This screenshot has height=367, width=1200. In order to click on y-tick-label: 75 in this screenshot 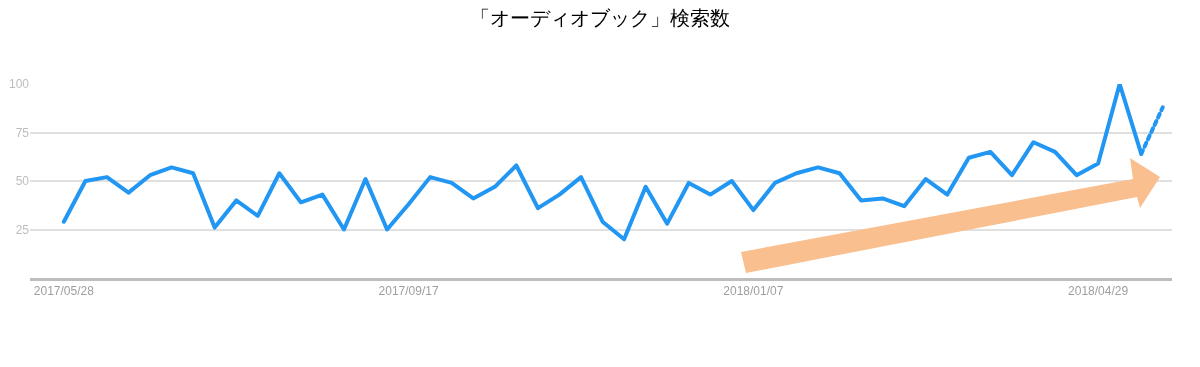, I will do `click(22, 132)`.